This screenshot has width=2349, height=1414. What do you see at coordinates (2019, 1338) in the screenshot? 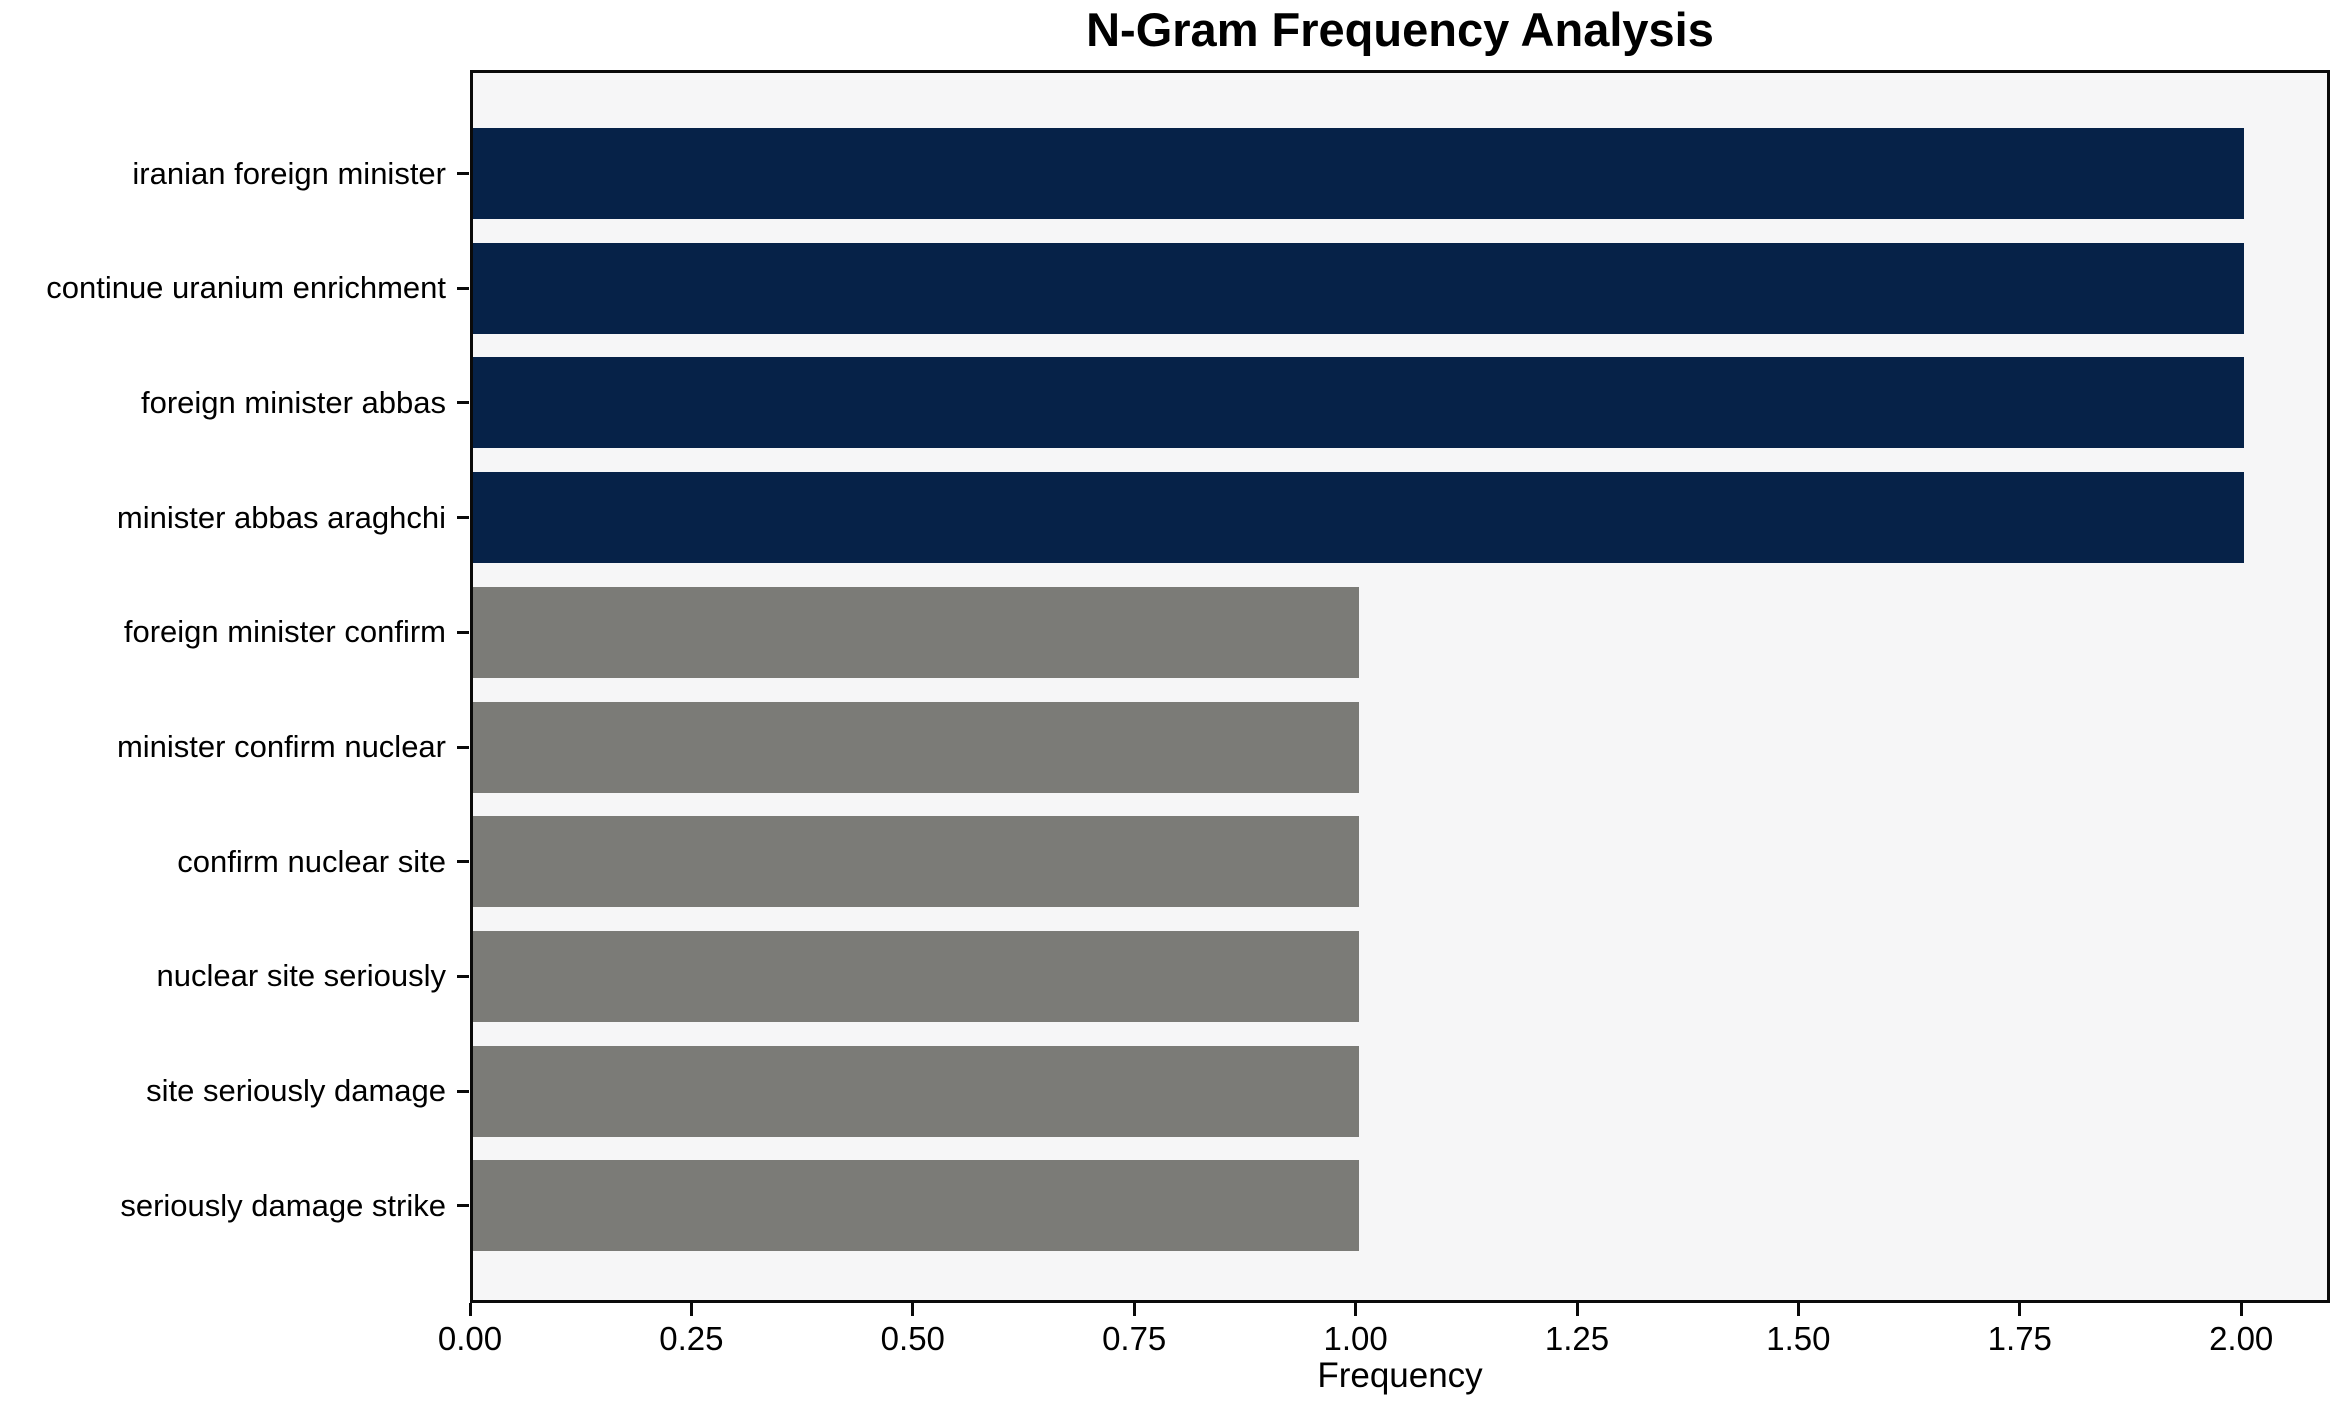
I see `x-tick-label: 1.75` at bounding box center [2019, 1338].